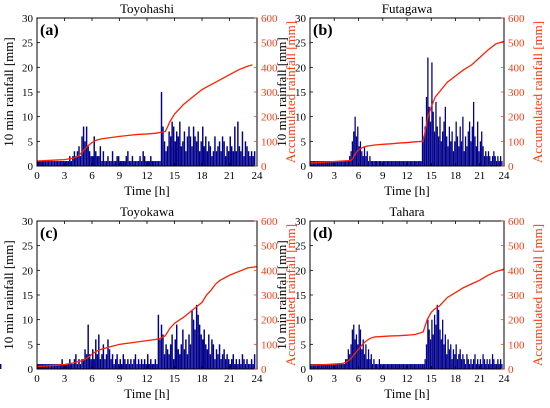 The width and height of the screenshot is (550, 408). Describe the element at coordinates (301, 118) in the screenshot. I see `y-tick-label: 10` at that location.